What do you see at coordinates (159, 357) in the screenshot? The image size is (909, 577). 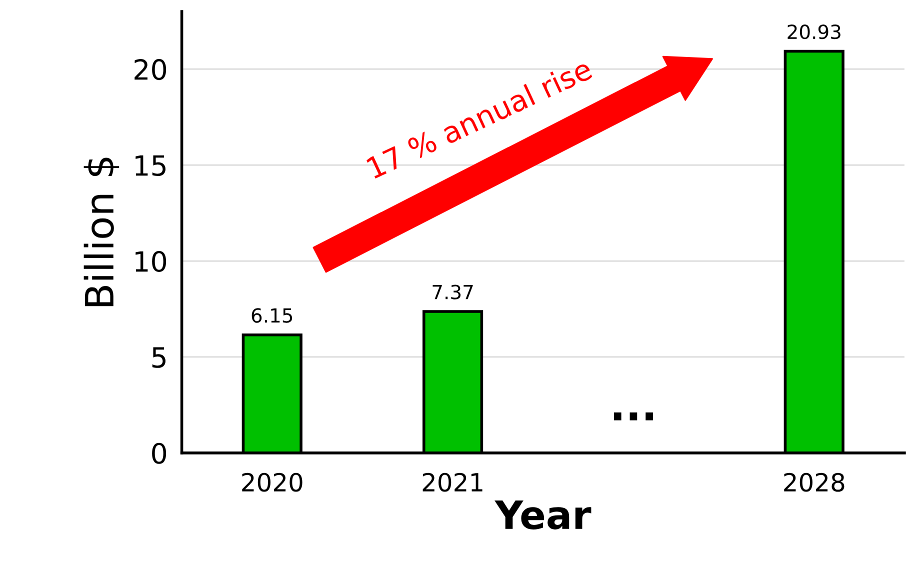 I see `y-tick-label: 5` at bounding box center [159, 357].